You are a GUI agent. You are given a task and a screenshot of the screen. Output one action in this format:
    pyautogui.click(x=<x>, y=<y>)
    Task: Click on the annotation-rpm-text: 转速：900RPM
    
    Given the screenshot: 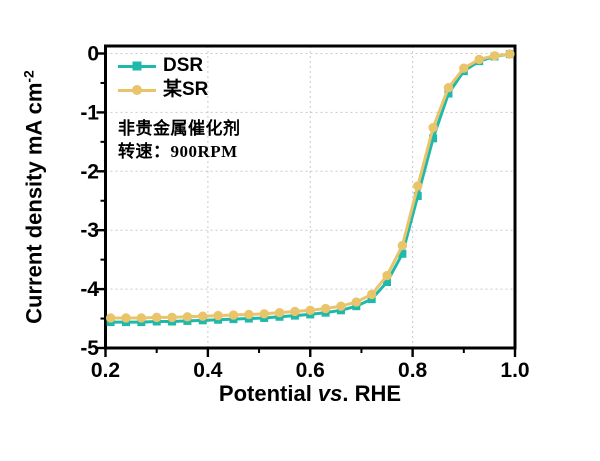 What is the action you would take?
    pyautogui.click(x=178, y=151)
    